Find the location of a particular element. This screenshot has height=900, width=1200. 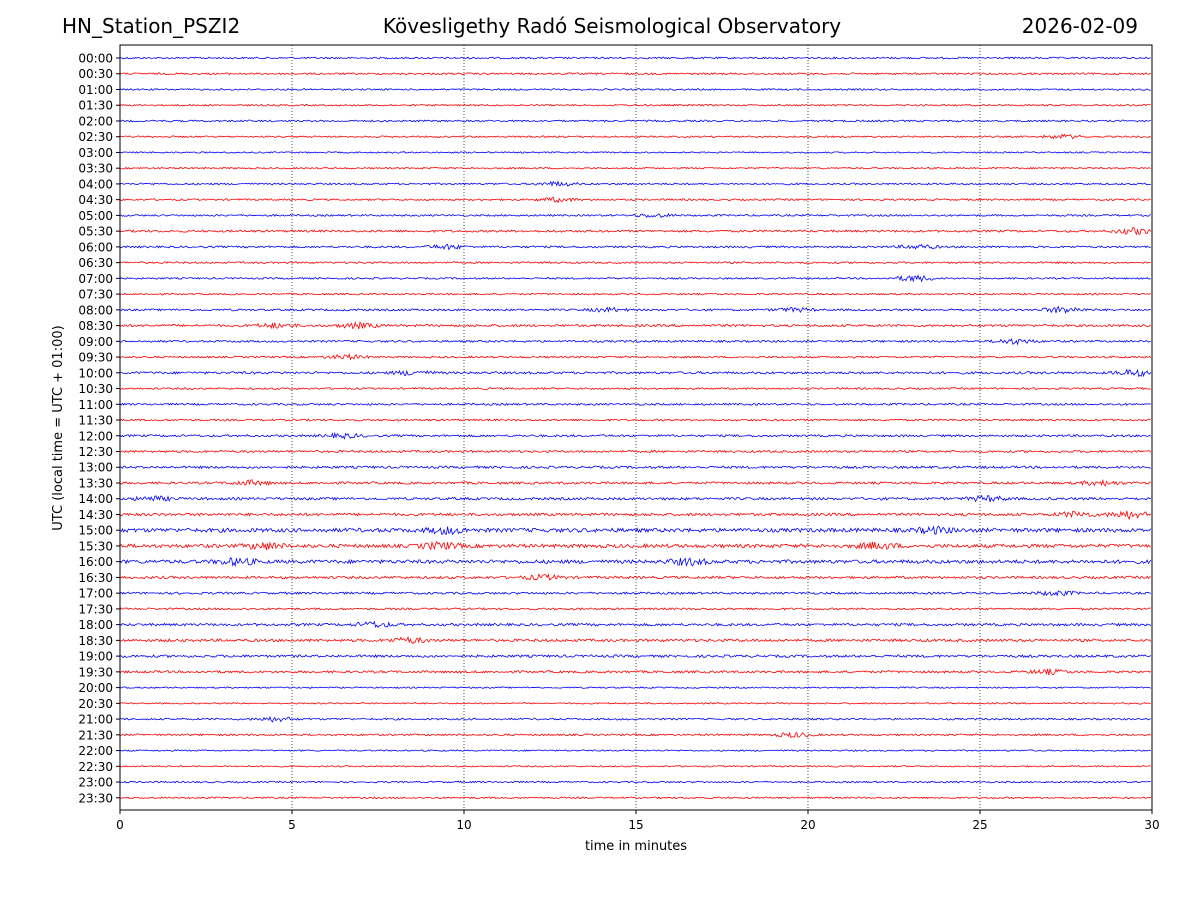

y-tick-label-0600: 06:00 is located at coordinates (95, 247).